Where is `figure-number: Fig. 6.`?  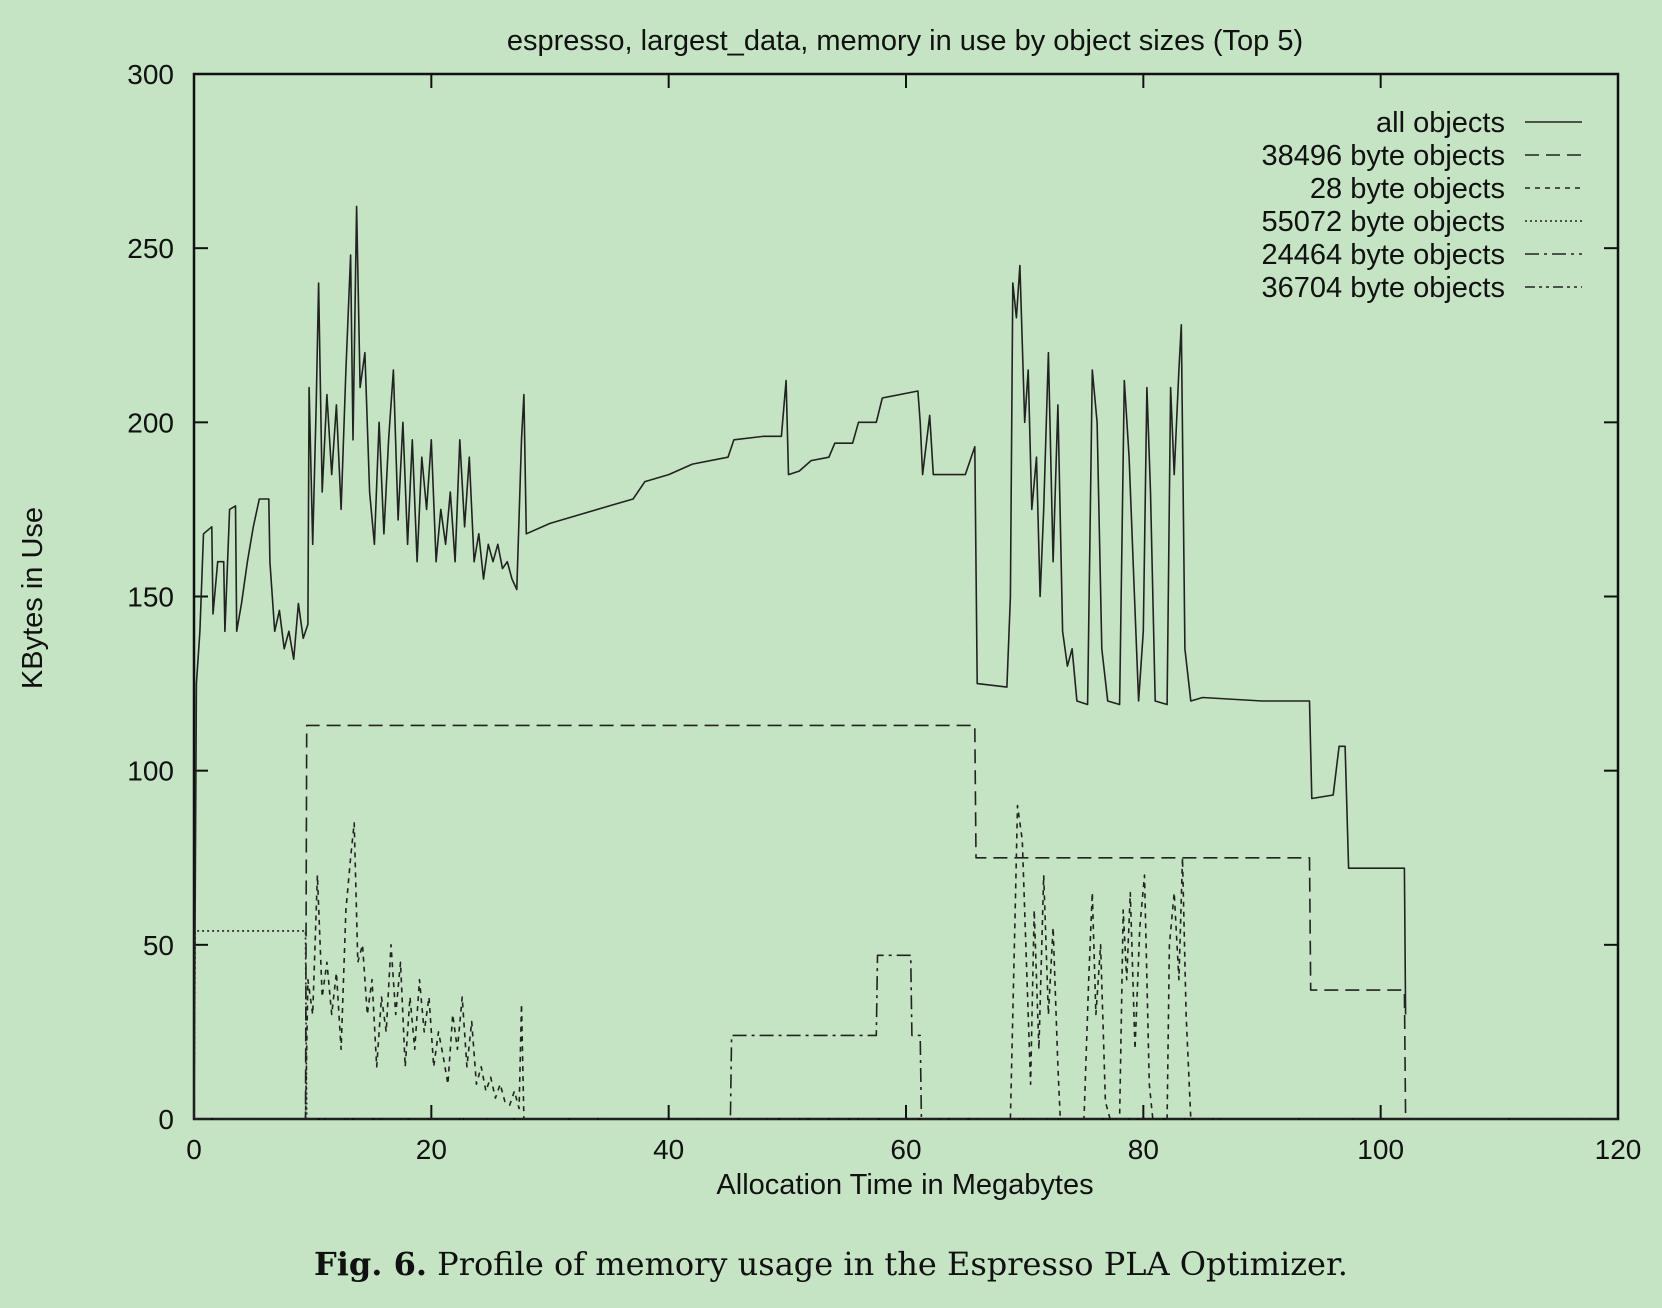
figure-number: Fig. 6. is located at coordinates (370, 1264).